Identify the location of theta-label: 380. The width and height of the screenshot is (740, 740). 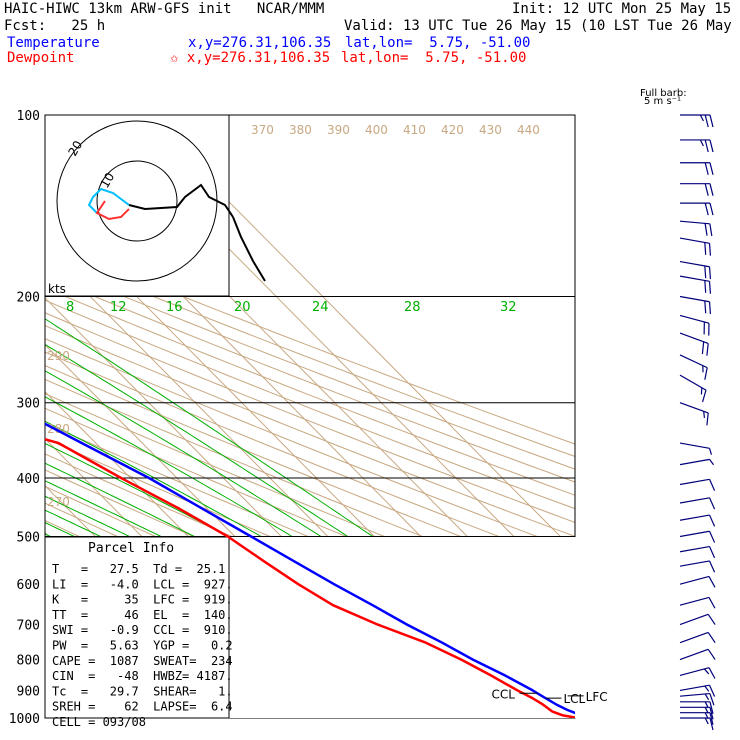
(300, 130).